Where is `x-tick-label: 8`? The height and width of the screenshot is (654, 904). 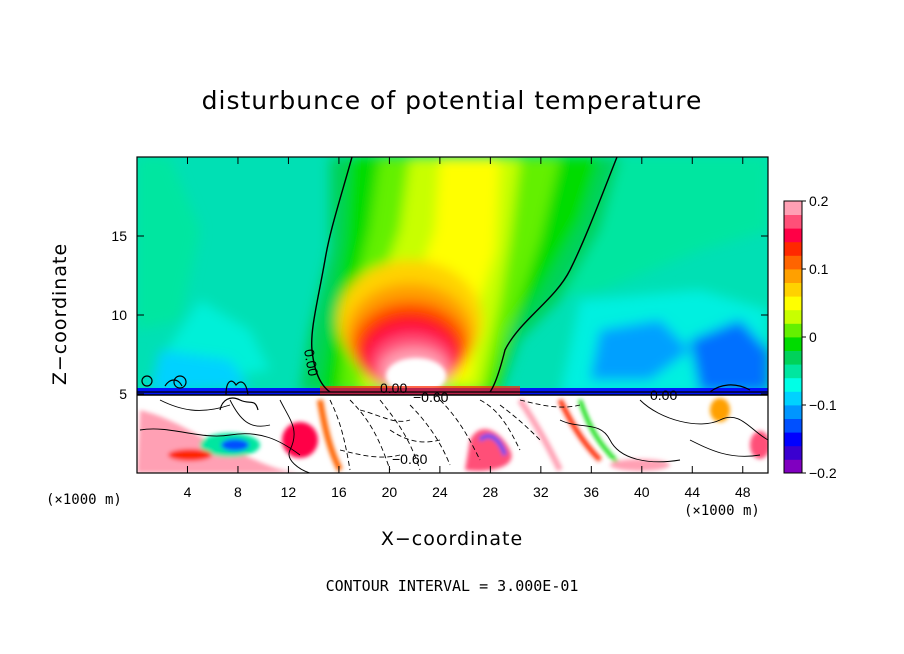 x-tick-label: 8 is located at coordinates (238, 492).